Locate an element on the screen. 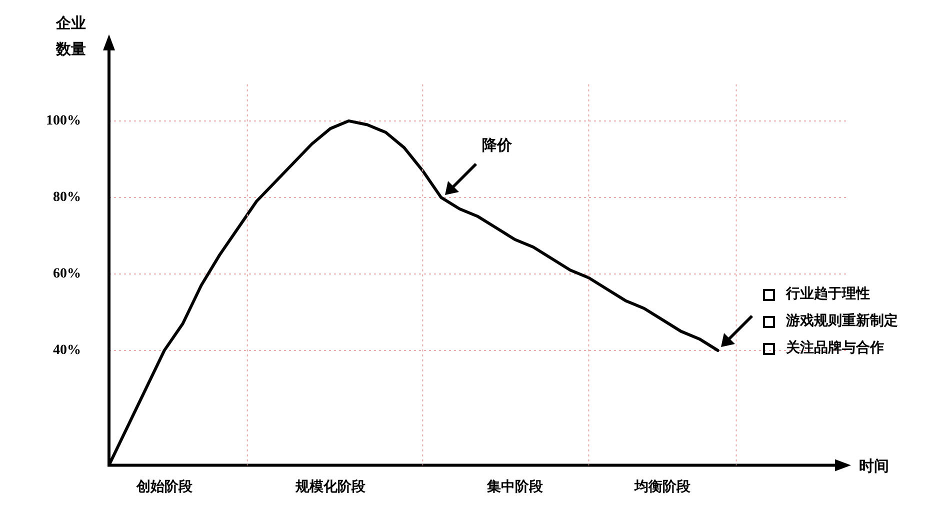  x-tick-label: 规模化阶段 is located at coordinates (330, 487).